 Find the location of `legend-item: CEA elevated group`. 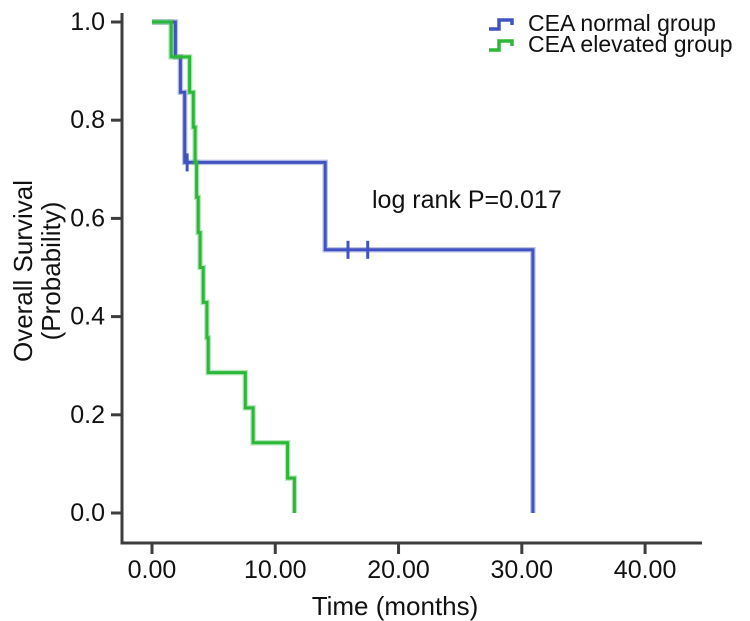

legend-item: CEA elevated group is located at coordinates (610, 44).